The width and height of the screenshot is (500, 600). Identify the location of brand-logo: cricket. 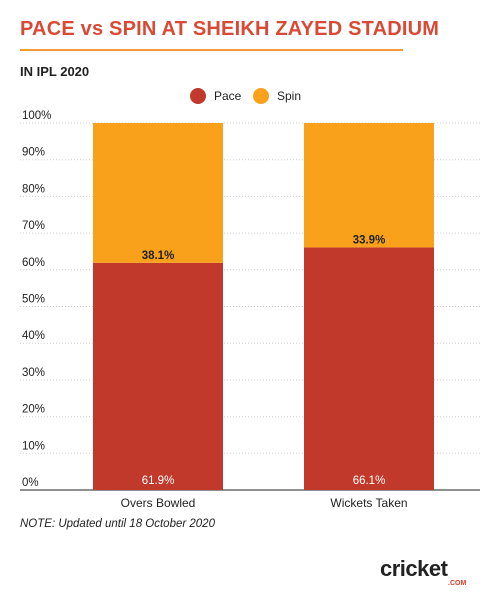
(414, 569).